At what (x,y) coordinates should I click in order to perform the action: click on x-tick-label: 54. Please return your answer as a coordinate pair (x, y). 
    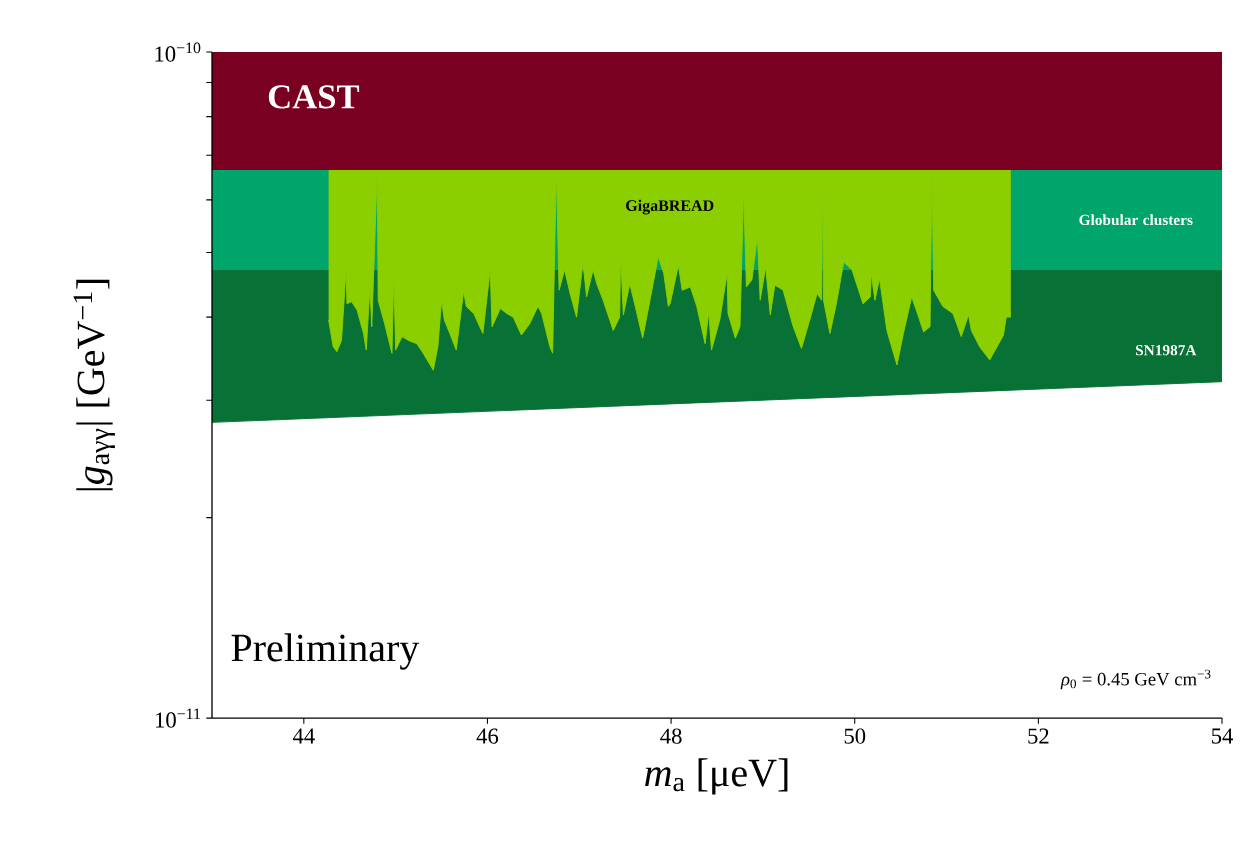
    Looking at the image, I should click on (1222, 736).